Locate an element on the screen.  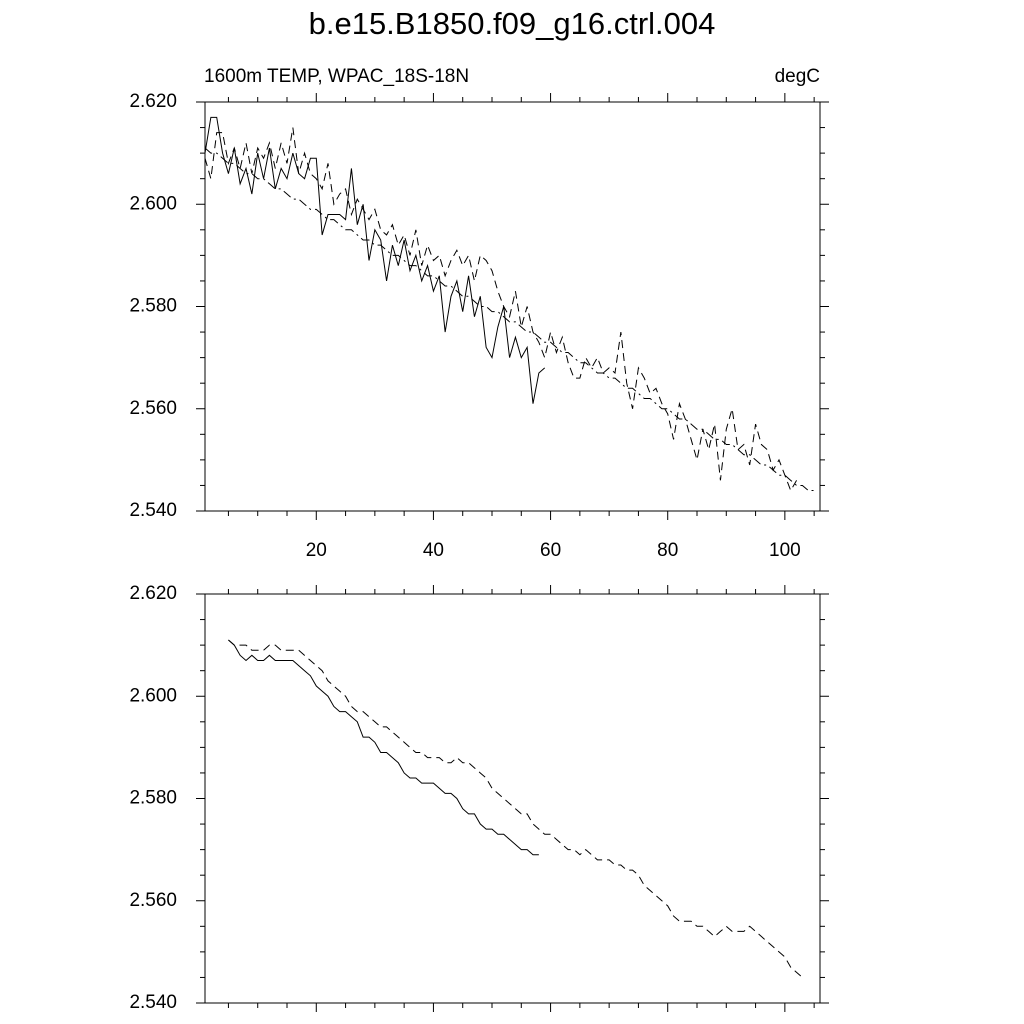
x-tick-label: 100 is located at coordinates (785, 550).